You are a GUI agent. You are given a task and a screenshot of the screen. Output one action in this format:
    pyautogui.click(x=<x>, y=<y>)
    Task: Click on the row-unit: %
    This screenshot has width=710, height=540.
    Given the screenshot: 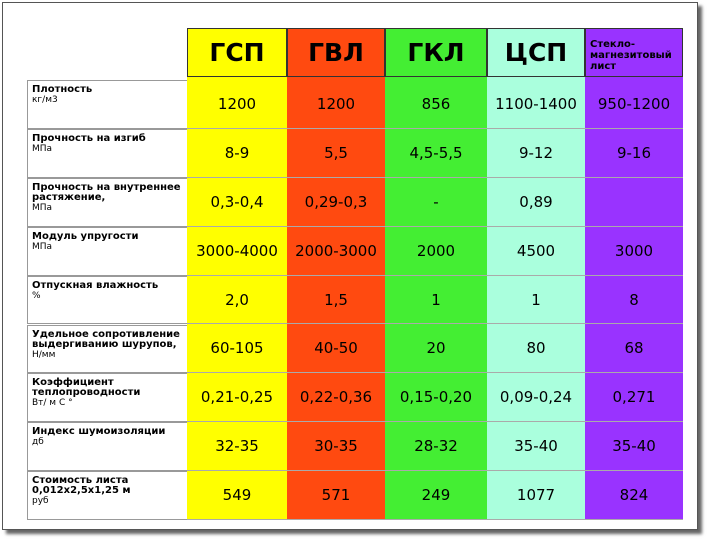 What is the action you would take?
    pyautogui.click(x=36, y=295)
    